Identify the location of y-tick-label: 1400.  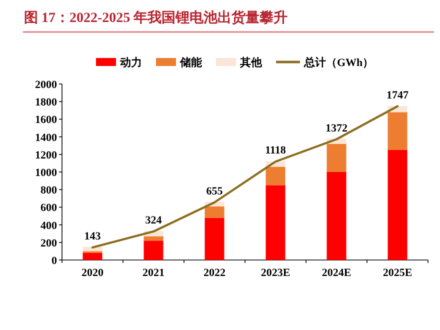
(46, 138).